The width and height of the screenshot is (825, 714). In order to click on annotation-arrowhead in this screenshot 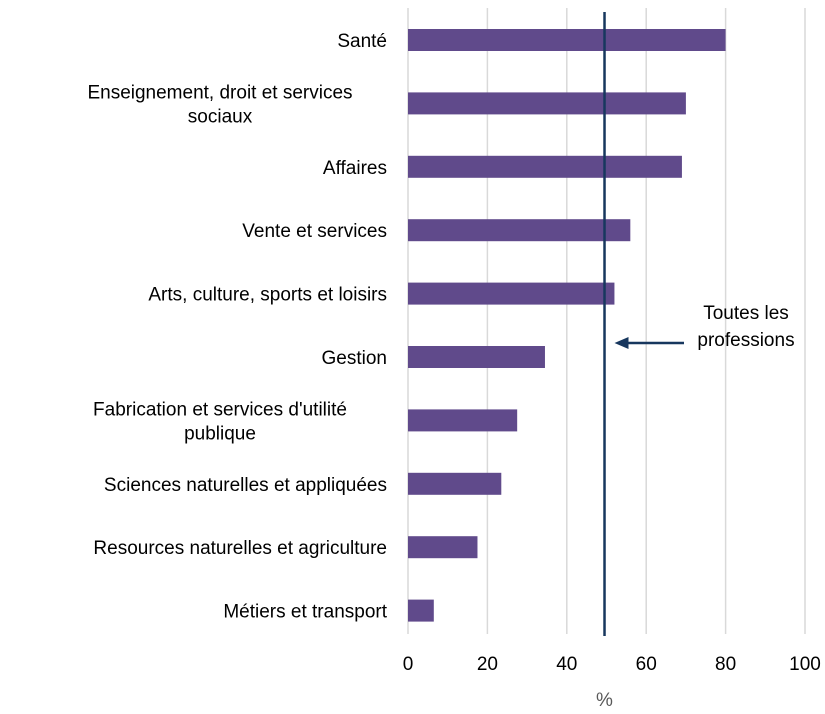, I will do `click(621, 343)`.